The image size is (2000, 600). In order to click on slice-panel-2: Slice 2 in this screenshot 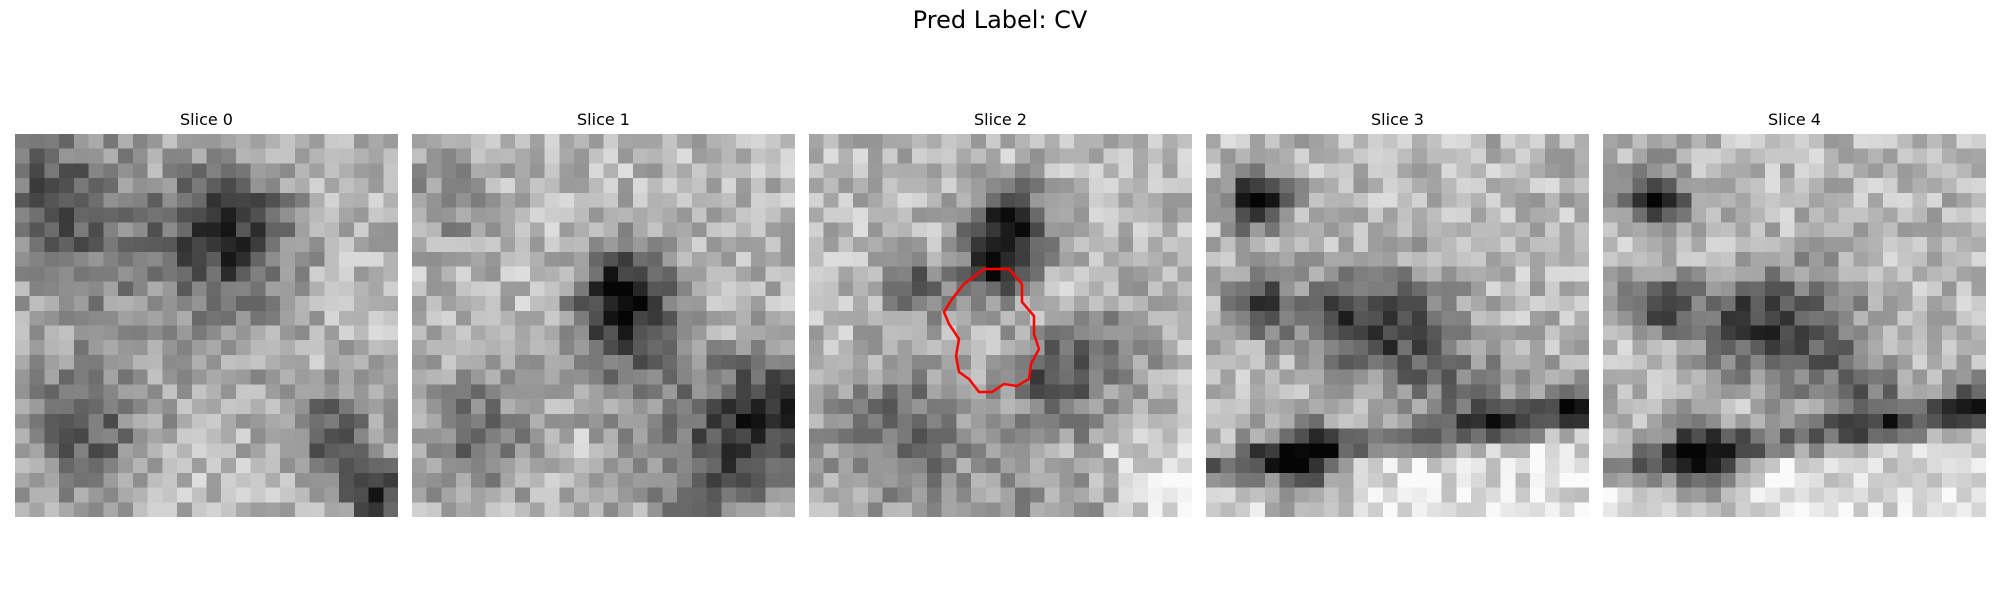, I will do `click(1000, 313)`.